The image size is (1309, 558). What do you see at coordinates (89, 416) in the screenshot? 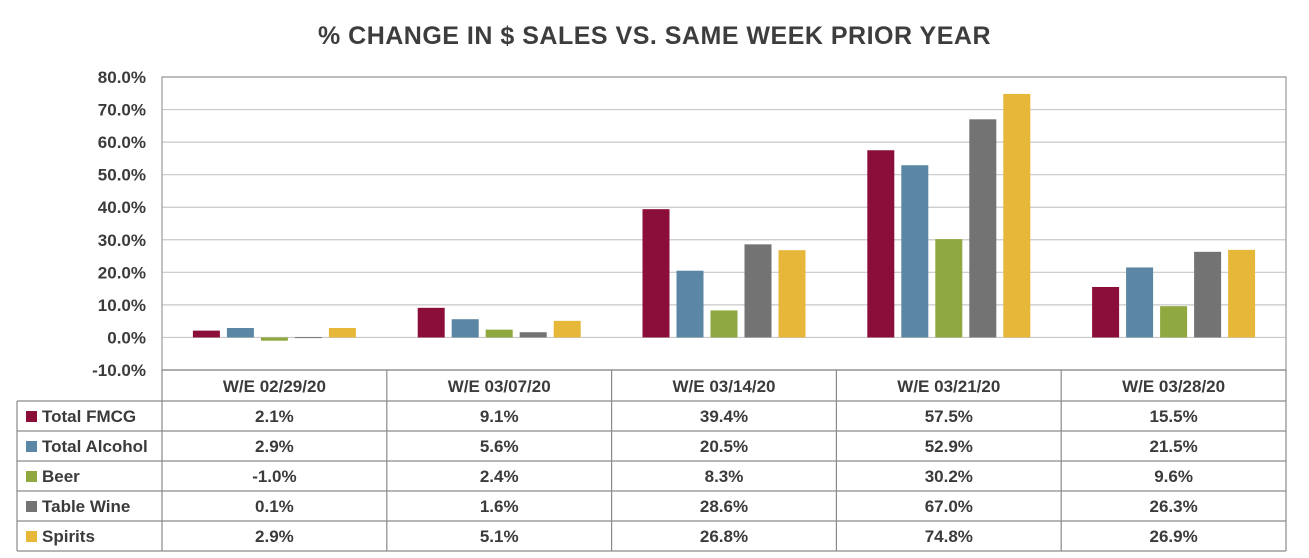
I see `legend-label: Total FMCG` at bounding box center [89, 416].